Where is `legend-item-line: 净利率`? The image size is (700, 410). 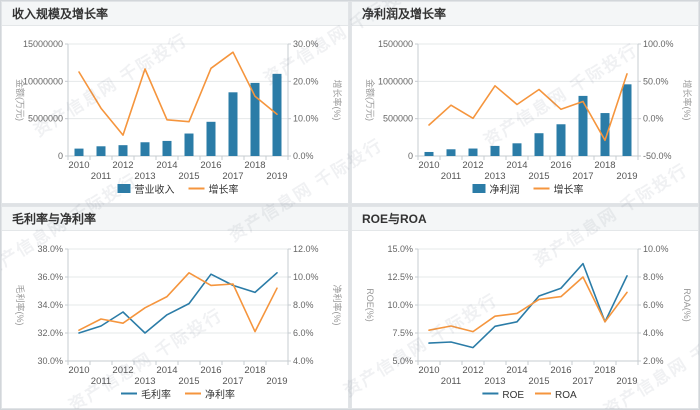
legend-item-line: 净利率 is located at coordinates (210, 394).